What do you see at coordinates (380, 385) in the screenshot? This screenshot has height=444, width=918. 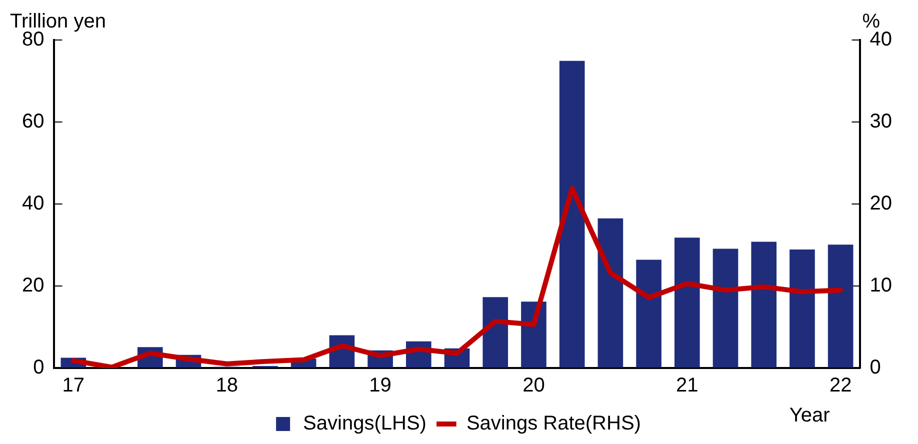 I see `x-tick-label: 19` at bounding box center [380, 385].